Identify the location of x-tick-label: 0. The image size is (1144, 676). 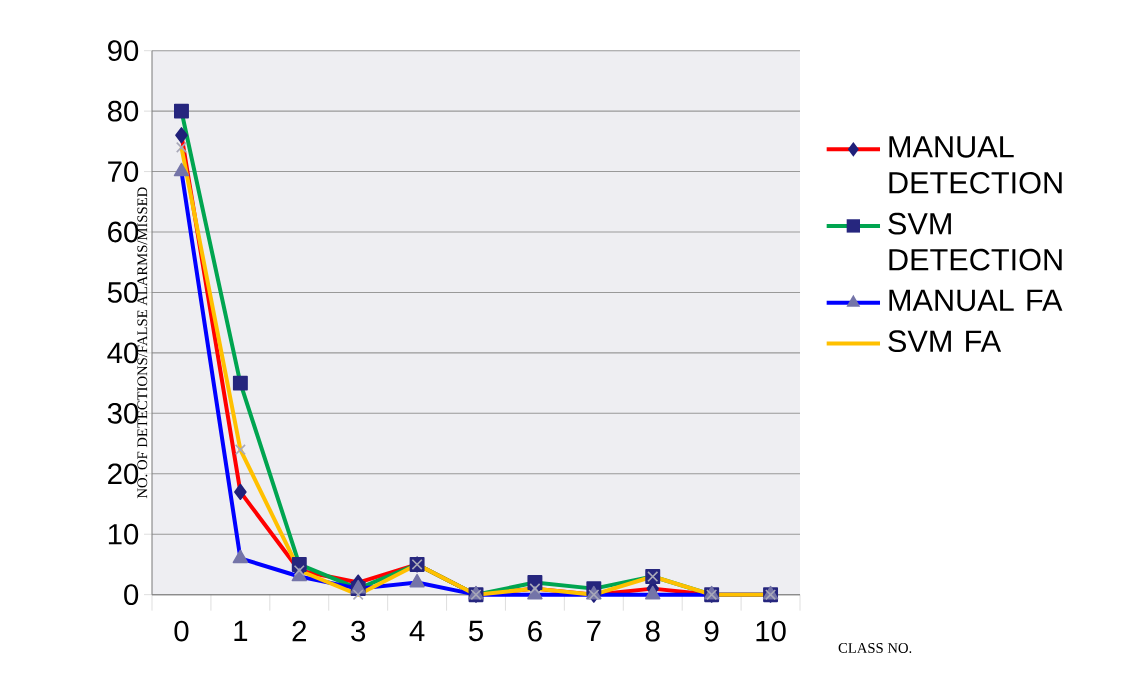
(181, 631).